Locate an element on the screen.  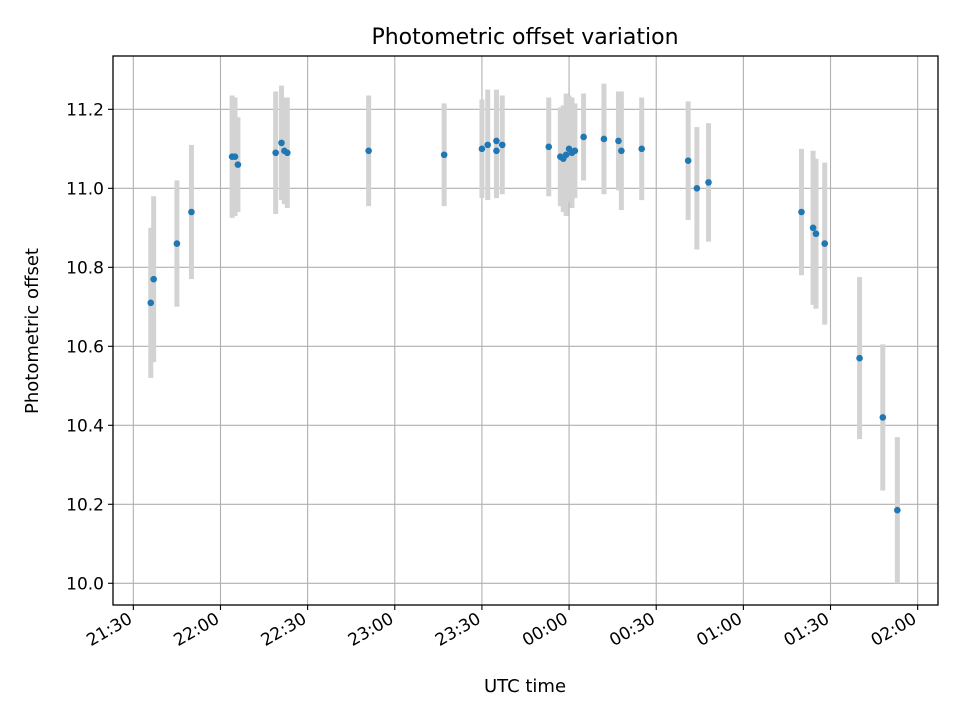
y-tick-label: 10.8 is located at coordinates (85, 268).